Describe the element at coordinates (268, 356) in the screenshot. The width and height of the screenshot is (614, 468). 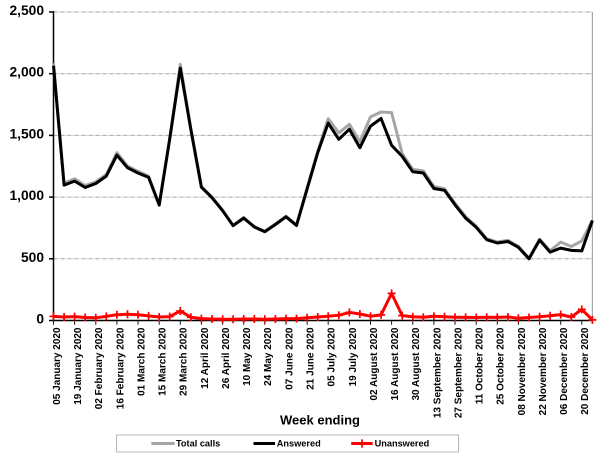
I see `svg-text: 24 May 2020` at that location.